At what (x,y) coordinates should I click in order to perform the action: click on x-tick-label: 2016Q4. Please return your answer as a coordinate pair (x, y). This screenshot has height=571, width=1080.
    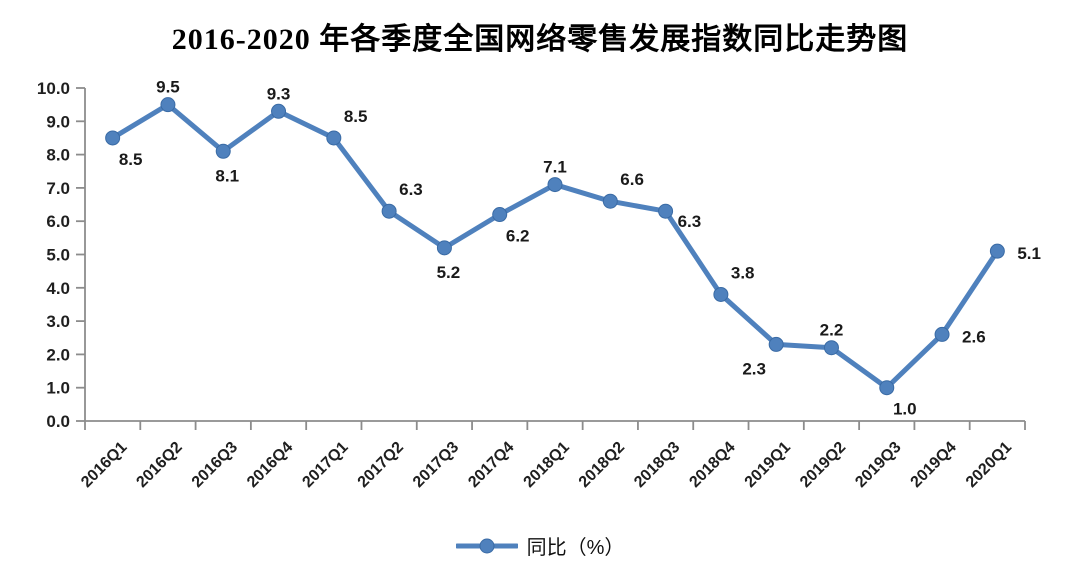
    Looking at the image, I should click on (270, 465).